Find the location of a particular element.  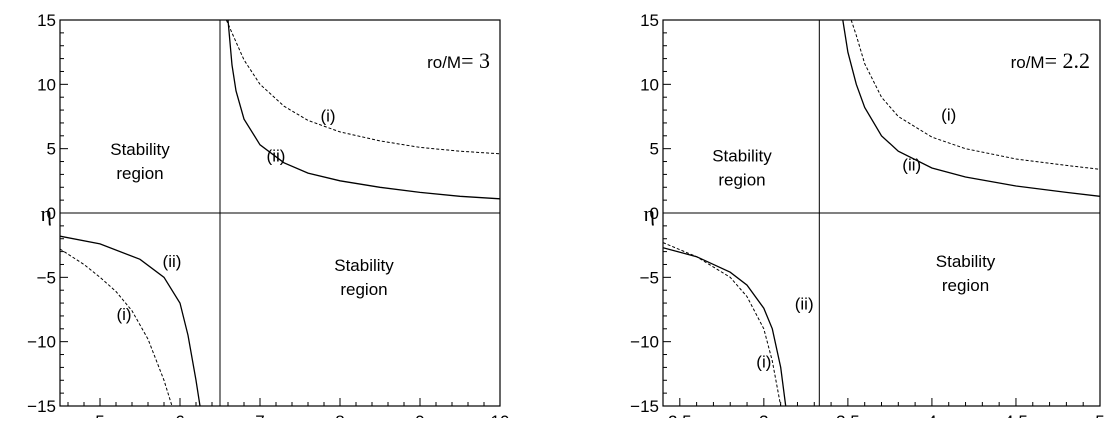

x-tick-label: 4.5 is located at coordinates (1016, 415).